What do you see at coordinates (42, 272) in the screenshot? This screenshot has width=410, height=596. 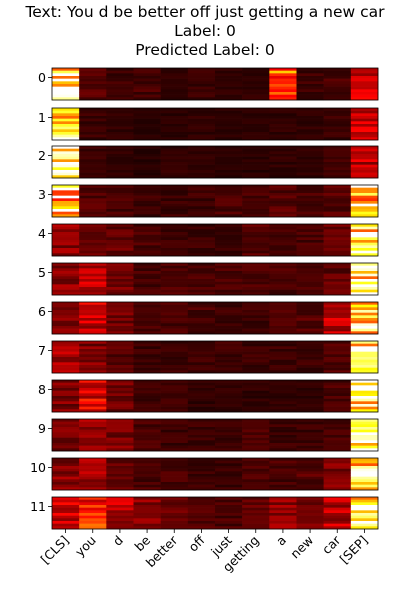 I see `layer-5-label: 5` at bounding box center [42, 272].